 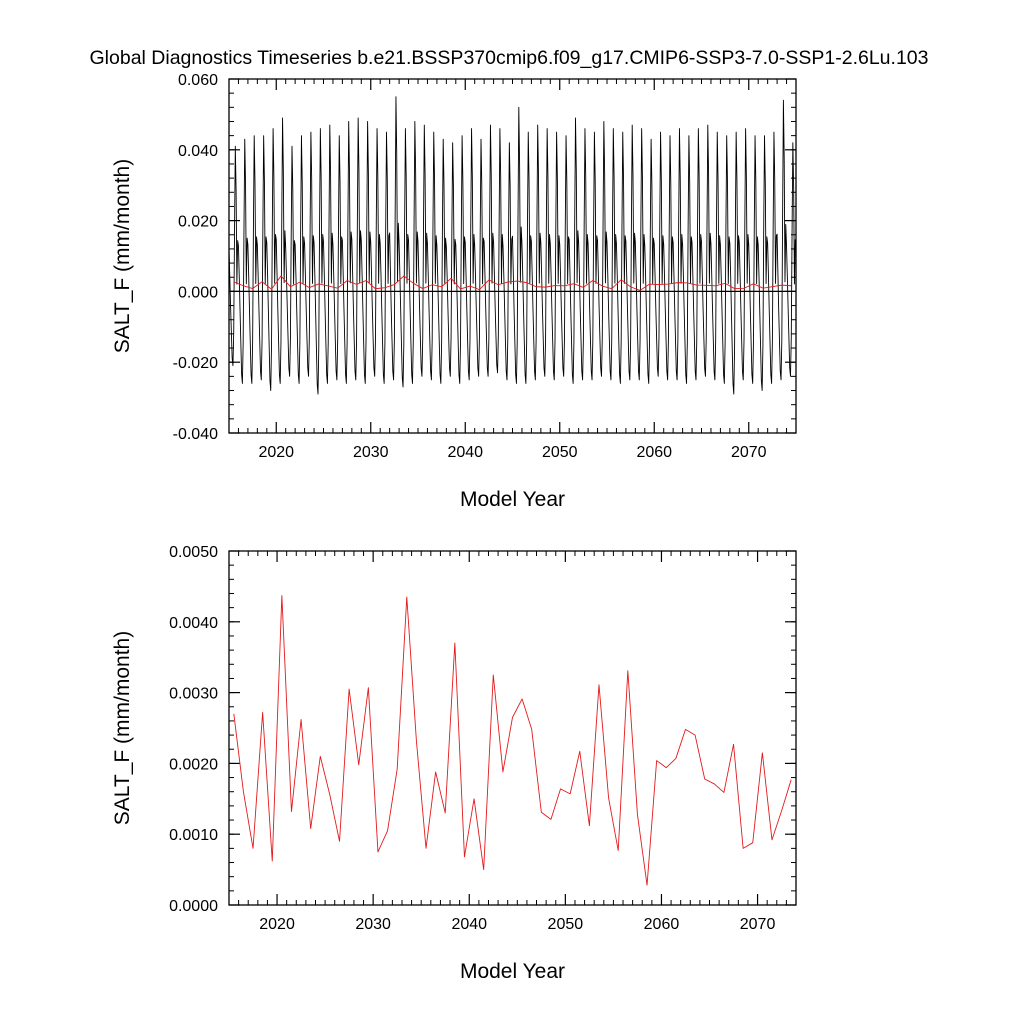 What do you see at coordinates (758, 924) in the screenshot?
I see `chart-annual-x-tick-label: 2070` at bounding box center [758, 924].